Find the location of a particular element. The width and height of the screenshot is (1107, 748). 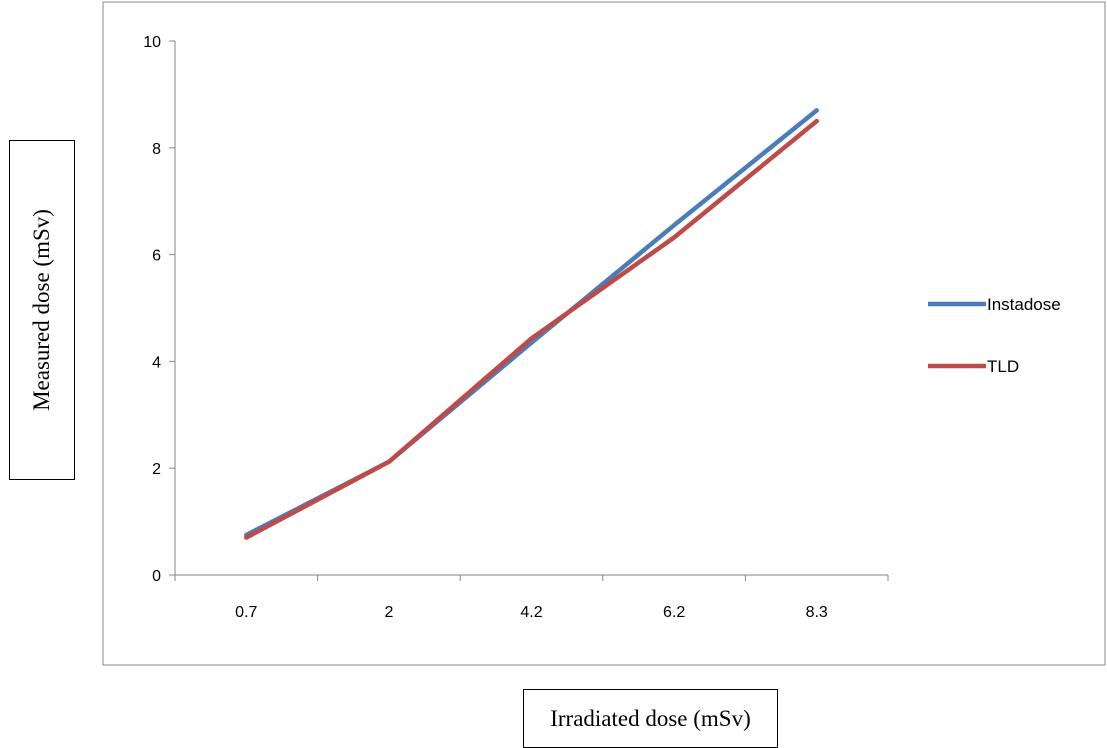

legend: Instadose TLD is located at coordinates (994, 335).